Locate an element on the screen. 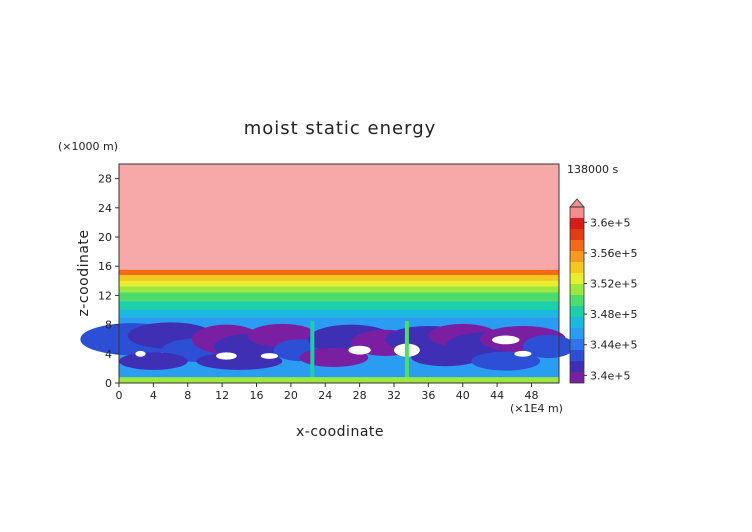  x-axis-label: x-coodinate is located at coordinates (340, 432).